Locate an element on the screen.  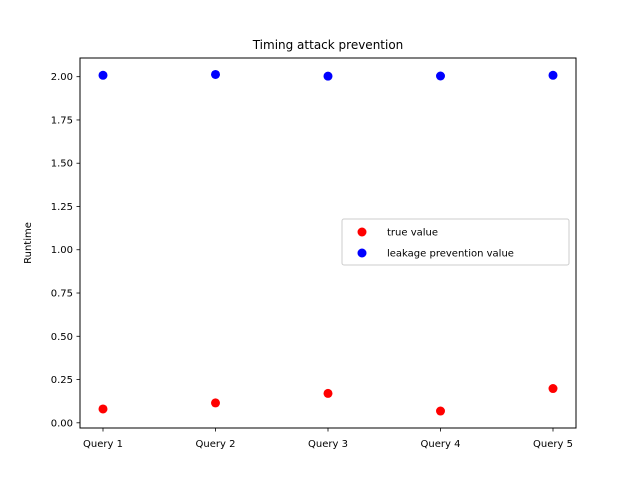
y-tick-label: 0.50 is located at coordinates (62, 337).